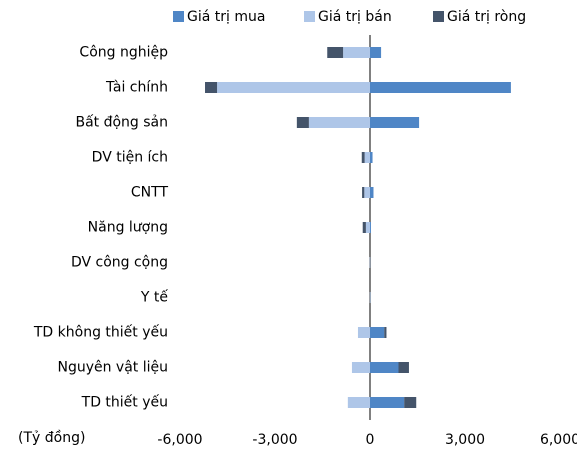 The width and height of the screenshot is (577, 458). What do you see at coordinates (119, 263) in the screenshot?
I see `y-tick-label: DV công cộng` at bounding box center [119, 263].